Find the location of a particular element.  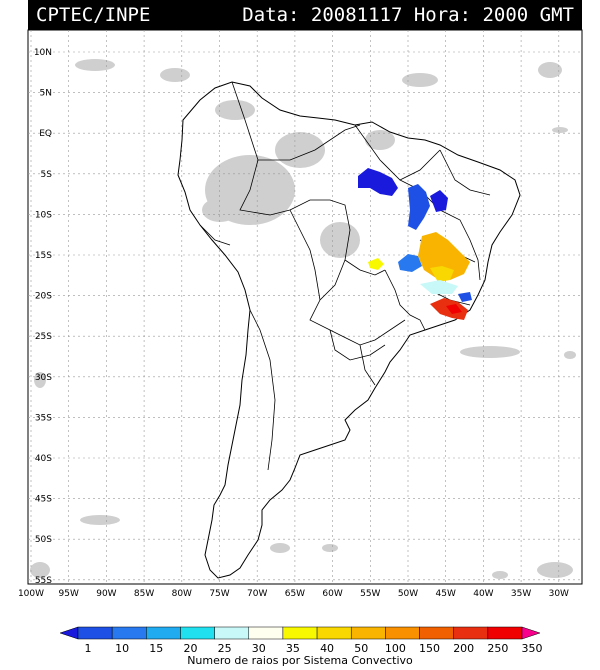

longitude-label: 90W is located at coordinates (106, 594).